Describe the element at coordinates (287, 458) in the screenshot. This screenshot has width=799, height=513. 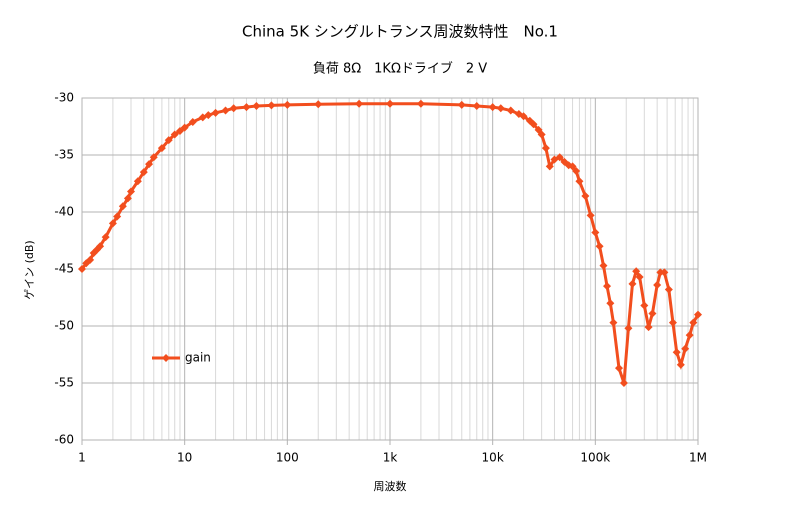
I see `x-tick-label: 100` at that location.